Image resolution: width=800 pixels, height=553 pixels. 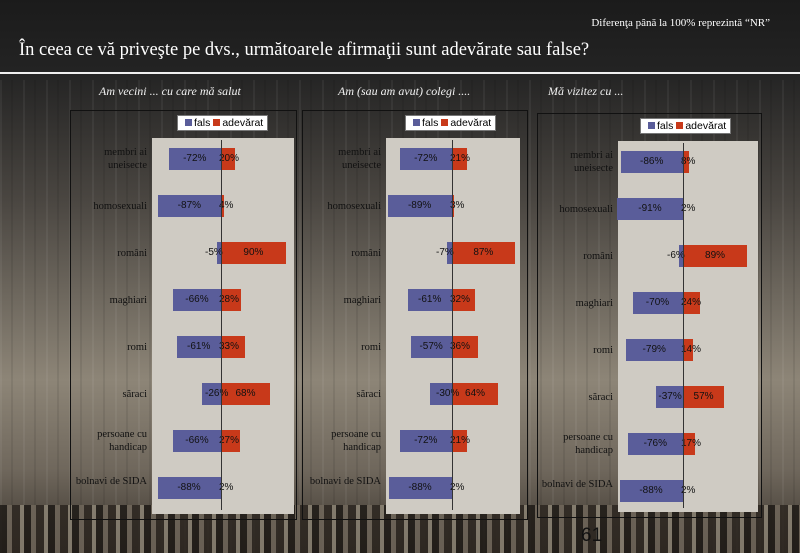 I want to click on value-label-fals: -89%, so click(x=419, y=205).